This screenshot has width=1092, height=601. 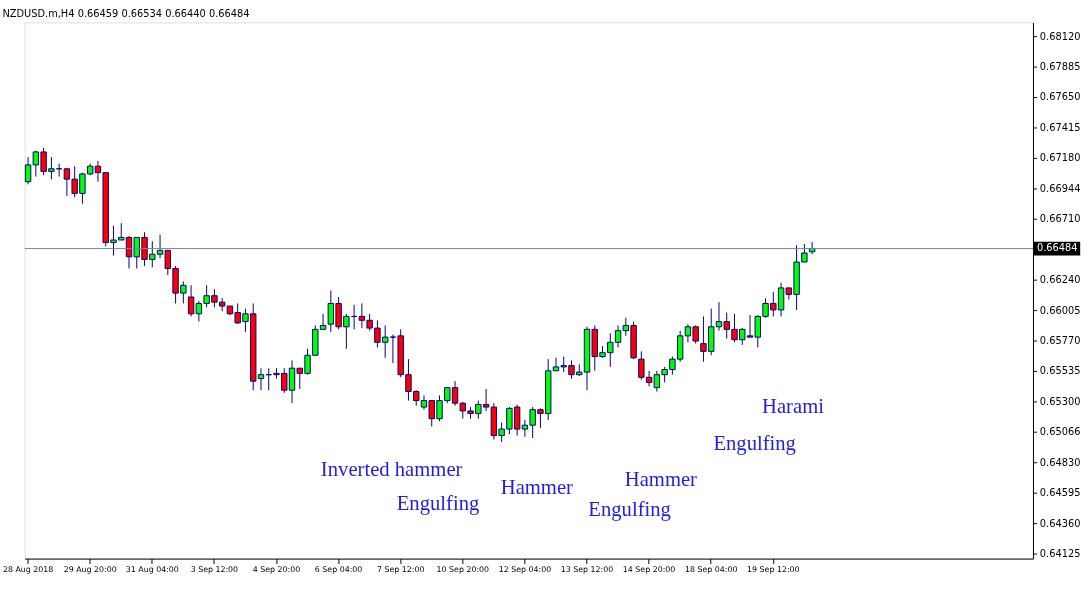 I want to click on candlestick, so click(x=191, y=300).